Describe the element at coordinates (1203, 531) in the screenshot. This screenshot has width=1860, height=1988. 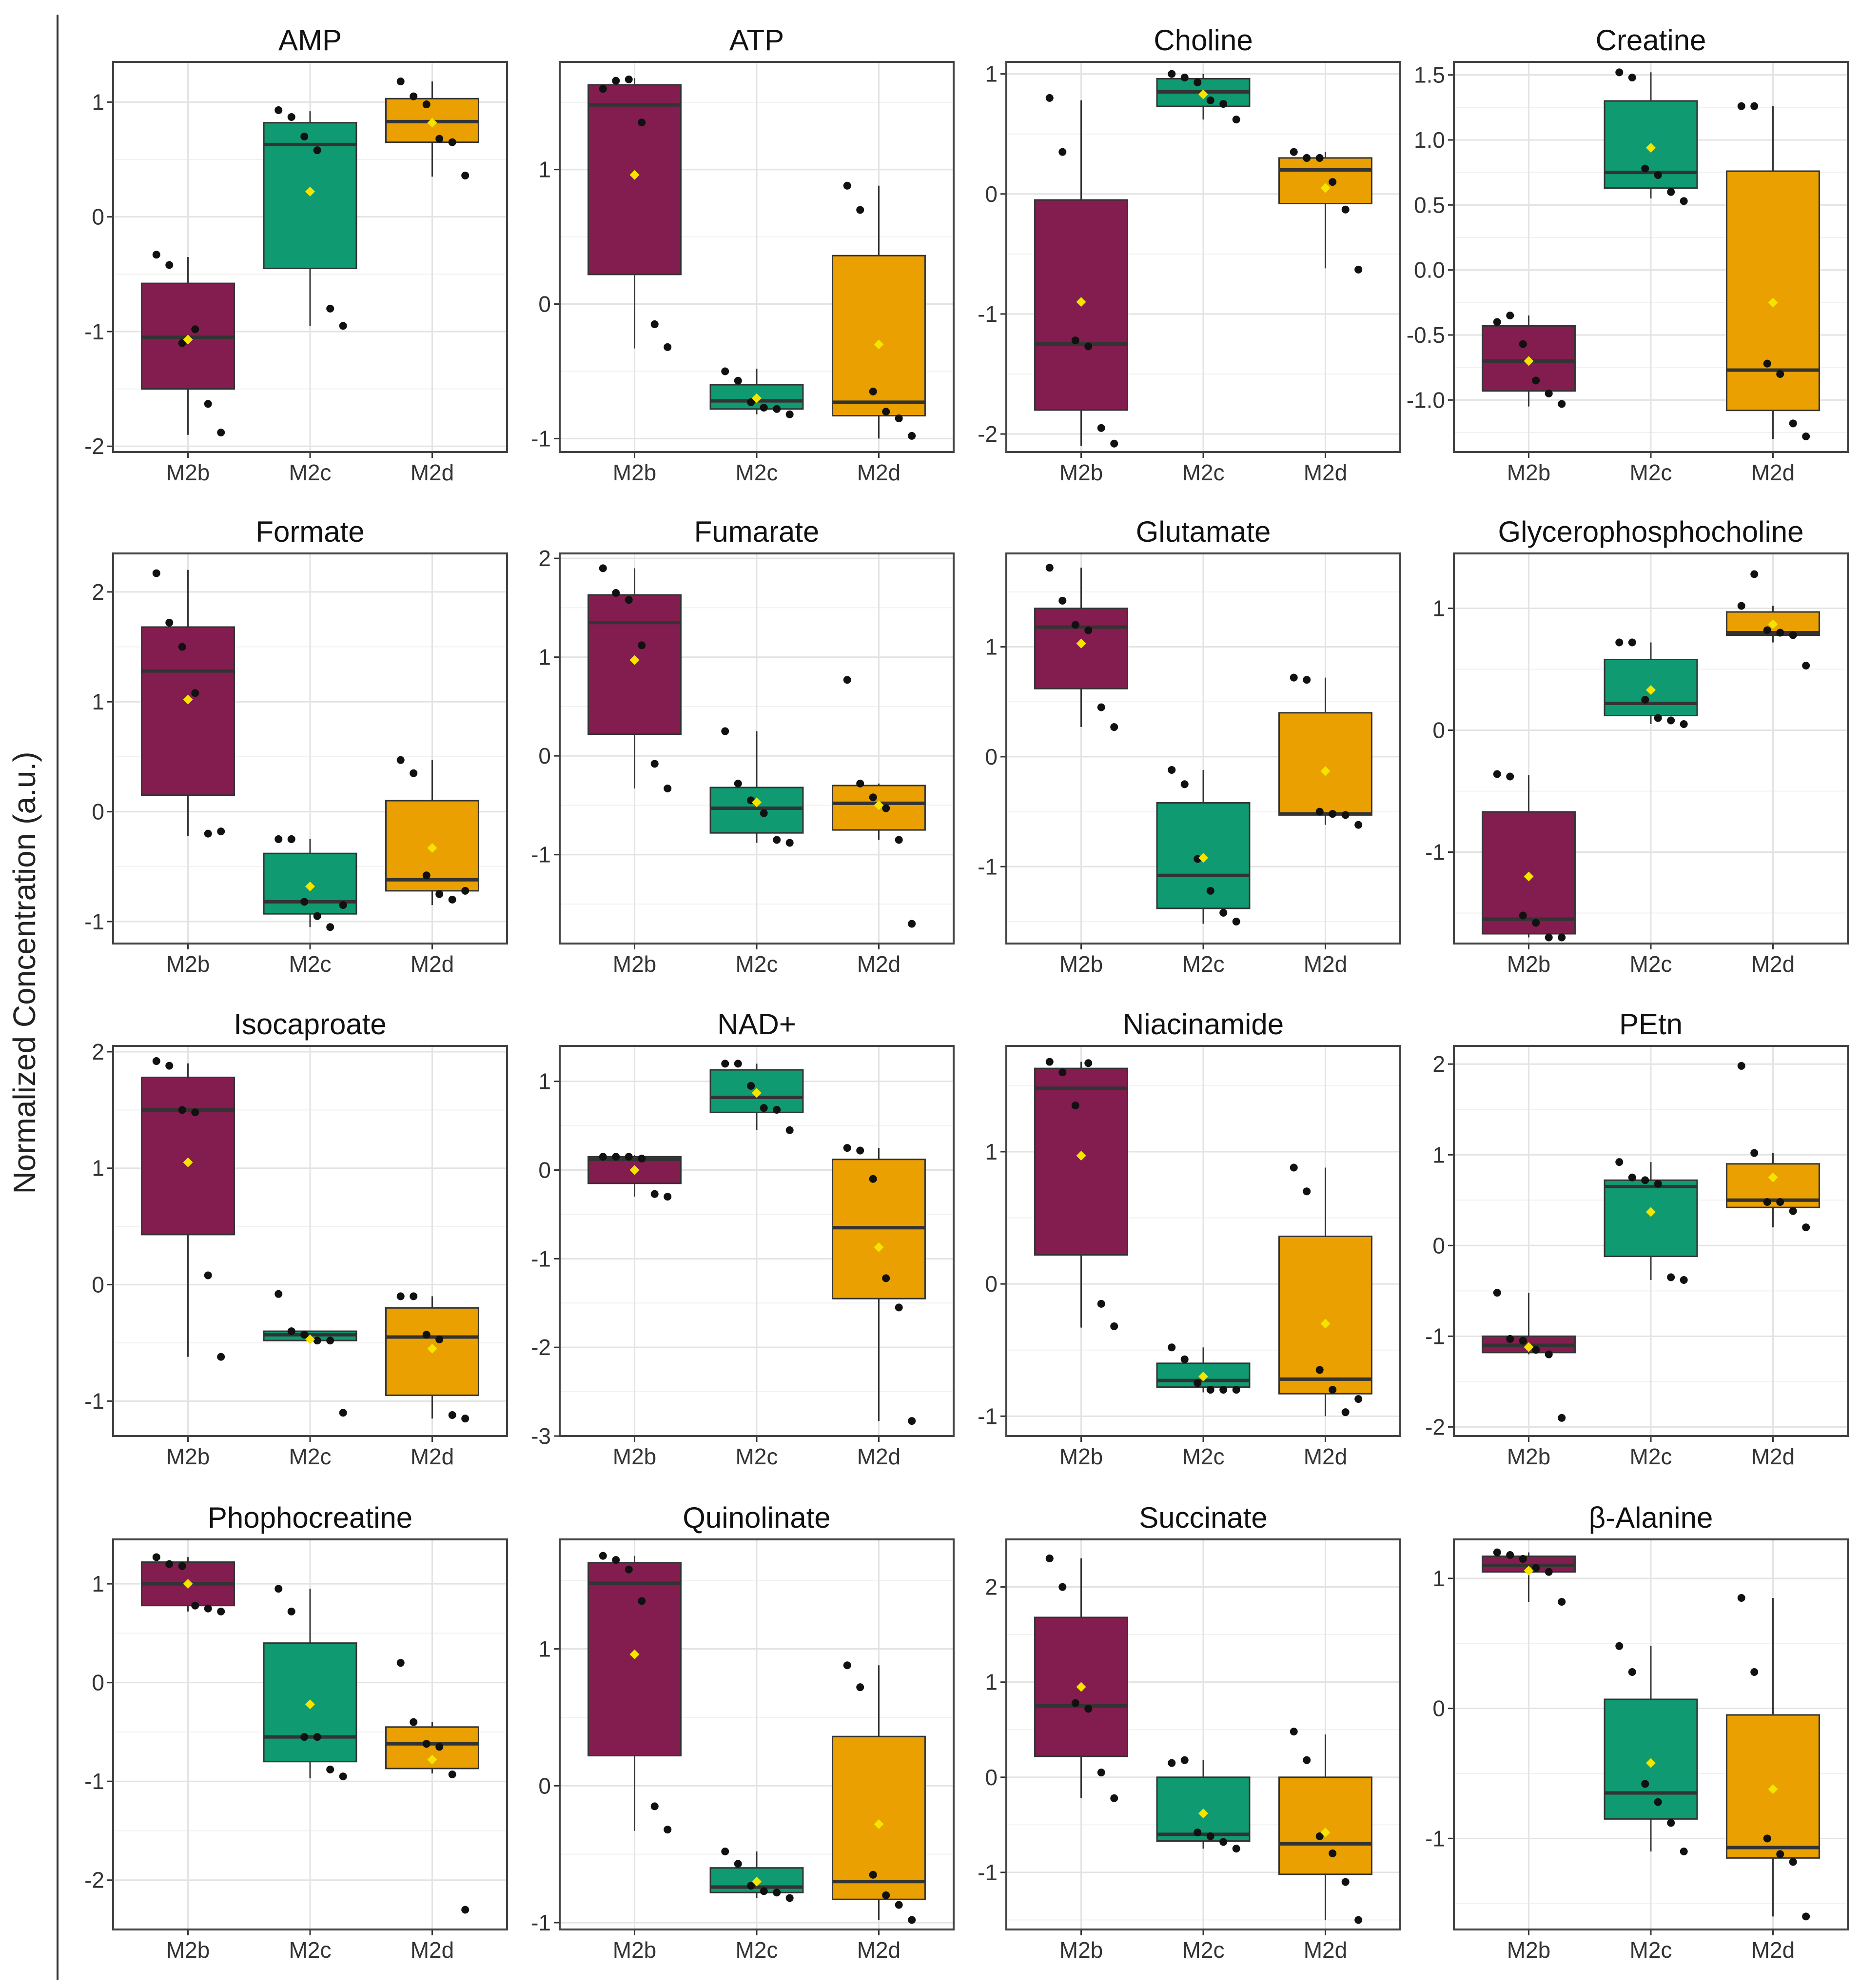
I see `panel-title: Glutamate` at that location.